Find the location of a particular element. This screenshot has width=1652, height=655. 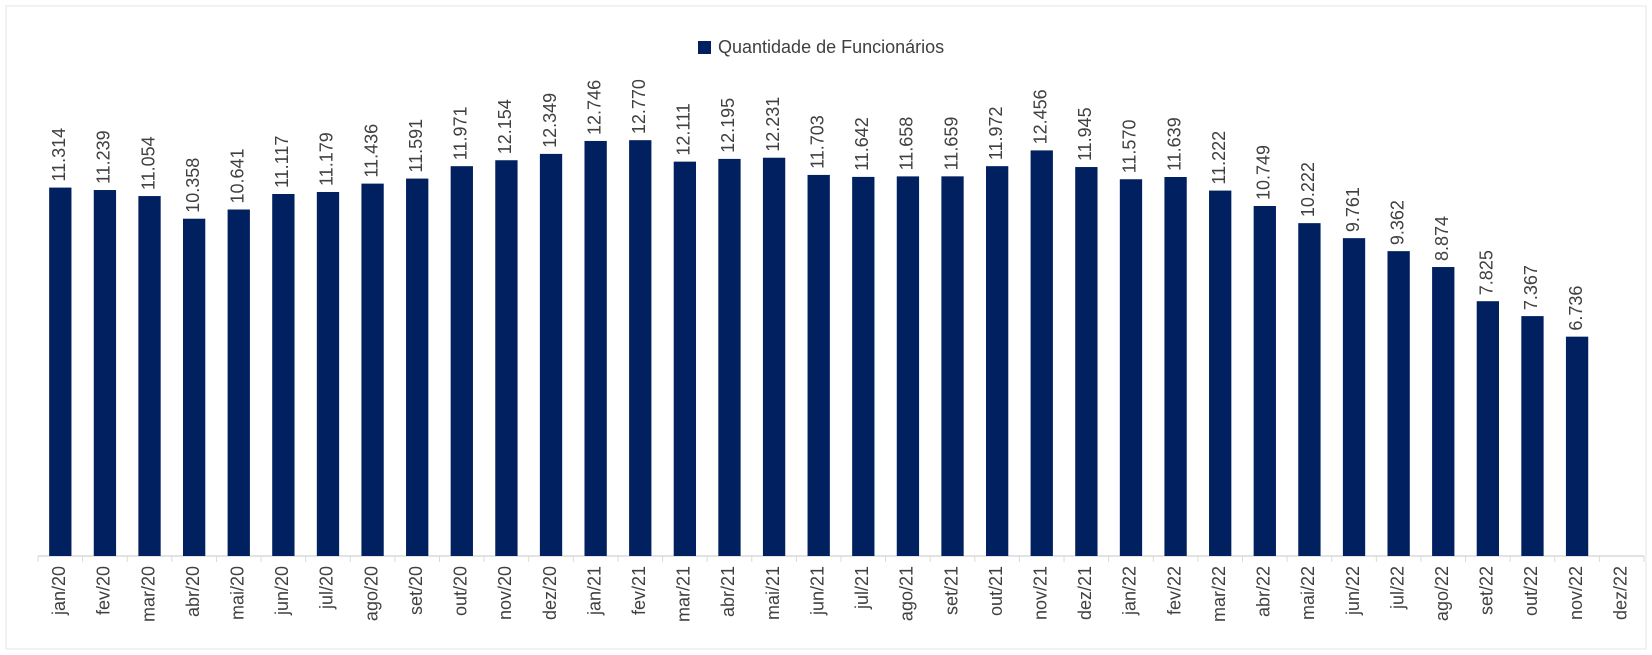

x-tick-label: out/22 is located at coordinates (1531, 591).